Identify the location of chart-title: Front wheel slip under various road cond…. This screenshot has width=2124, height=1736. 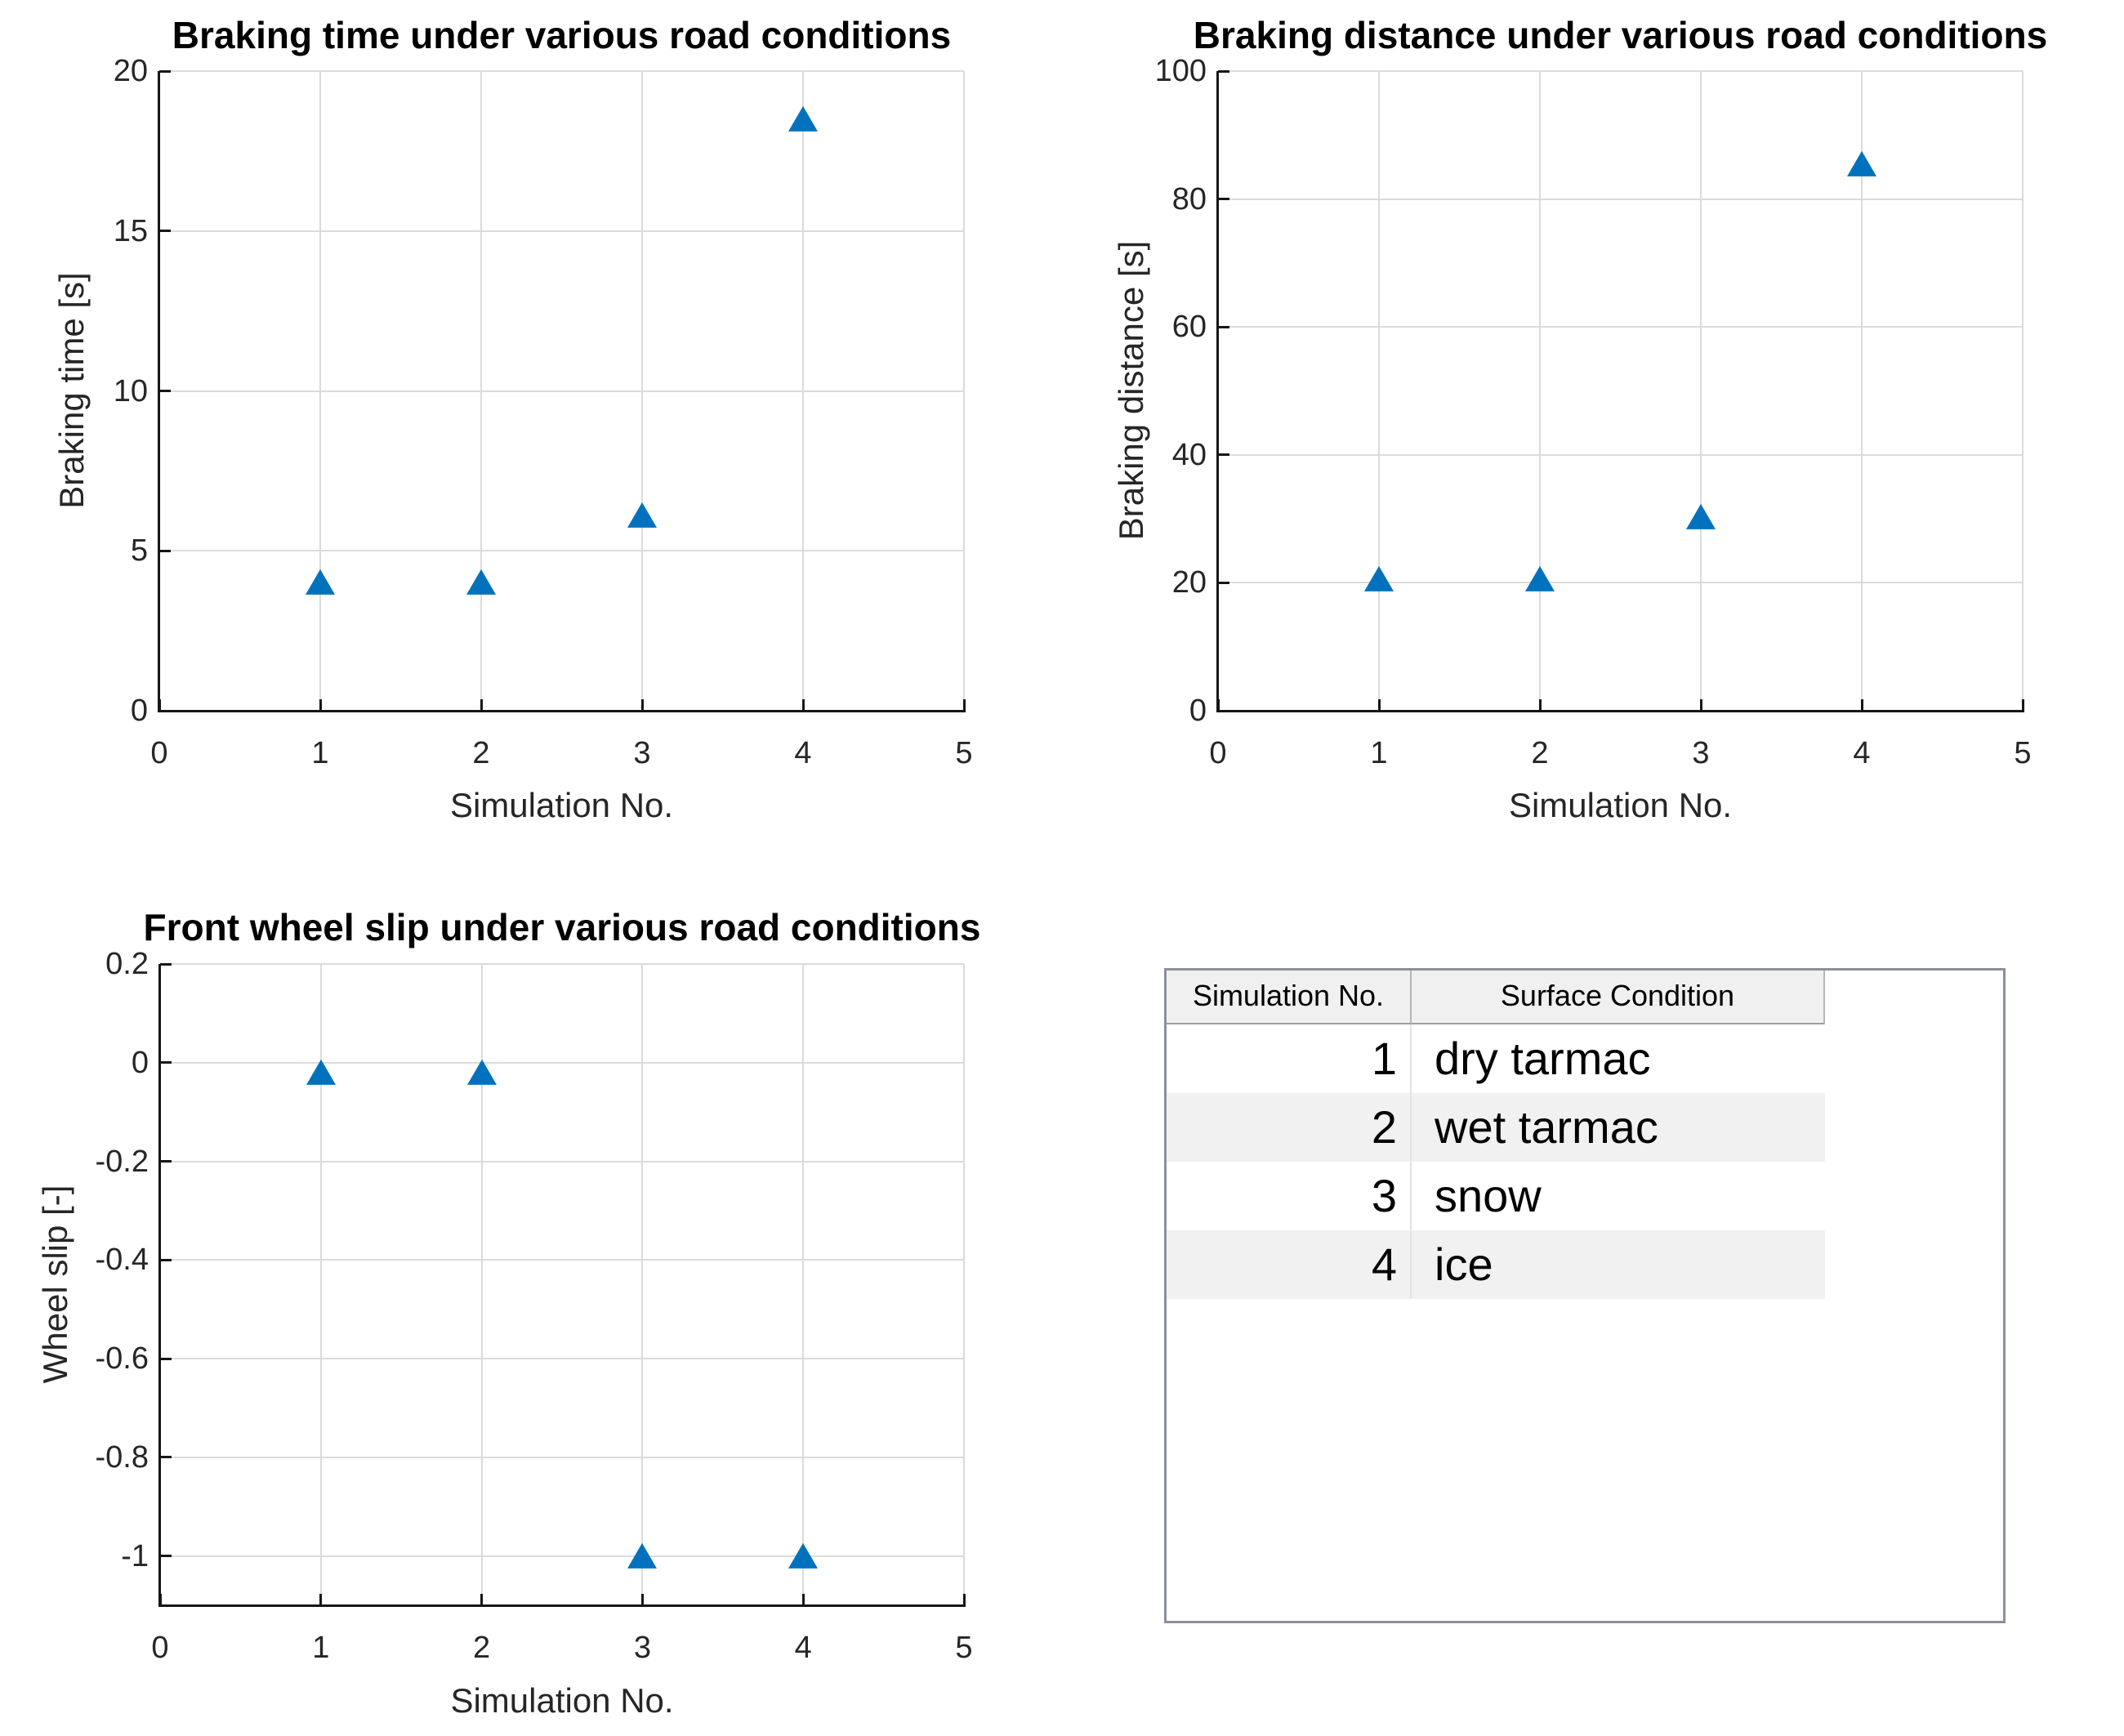
(562, 927).